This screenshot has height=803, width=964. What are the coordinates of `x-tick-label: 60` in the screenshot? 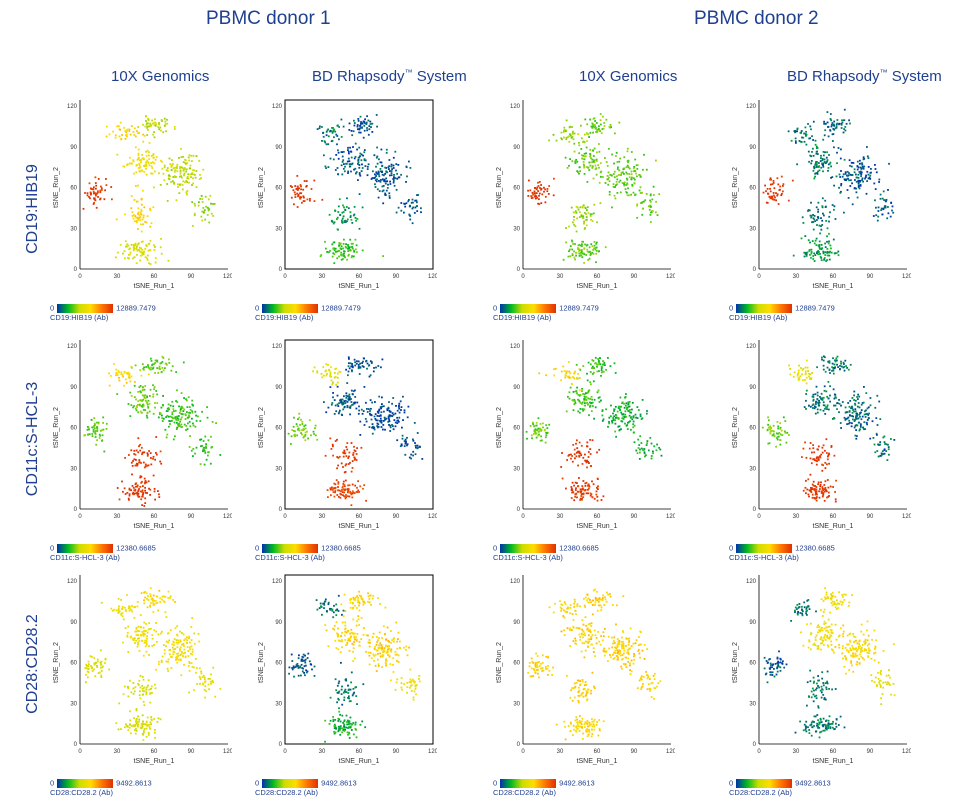 It's located at (597, 517).